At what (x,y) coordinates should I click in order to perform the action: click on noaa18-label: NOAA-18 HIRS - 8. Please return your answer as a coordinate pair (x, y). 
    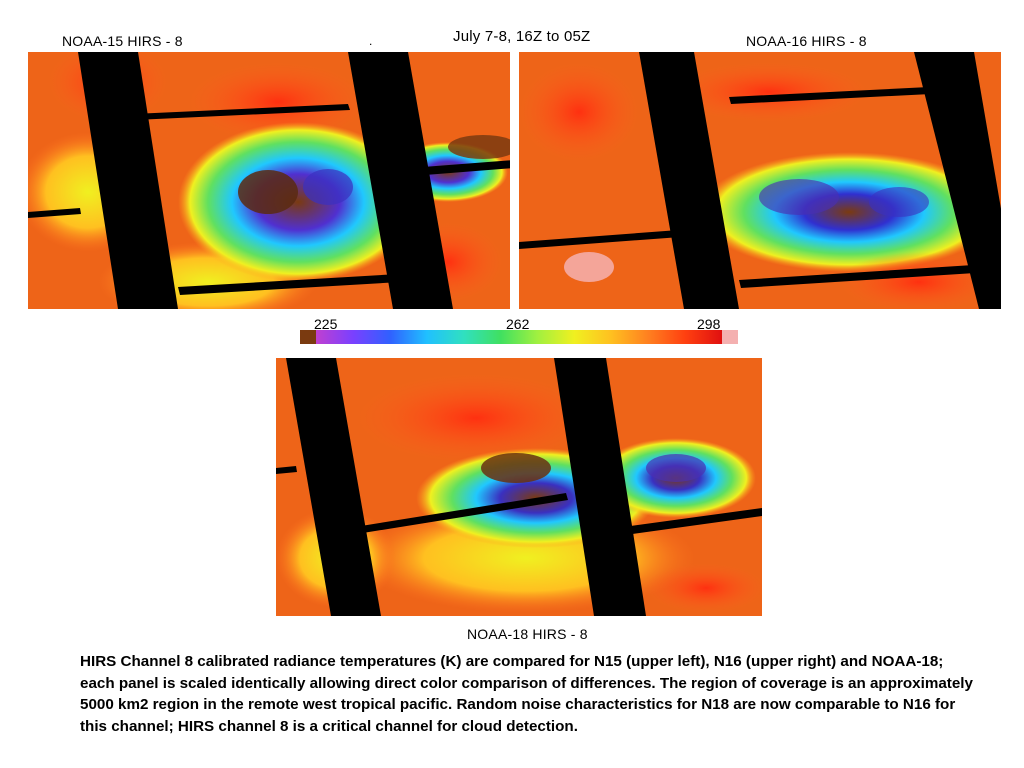
    Looking at the image, I should click on (527, 634).